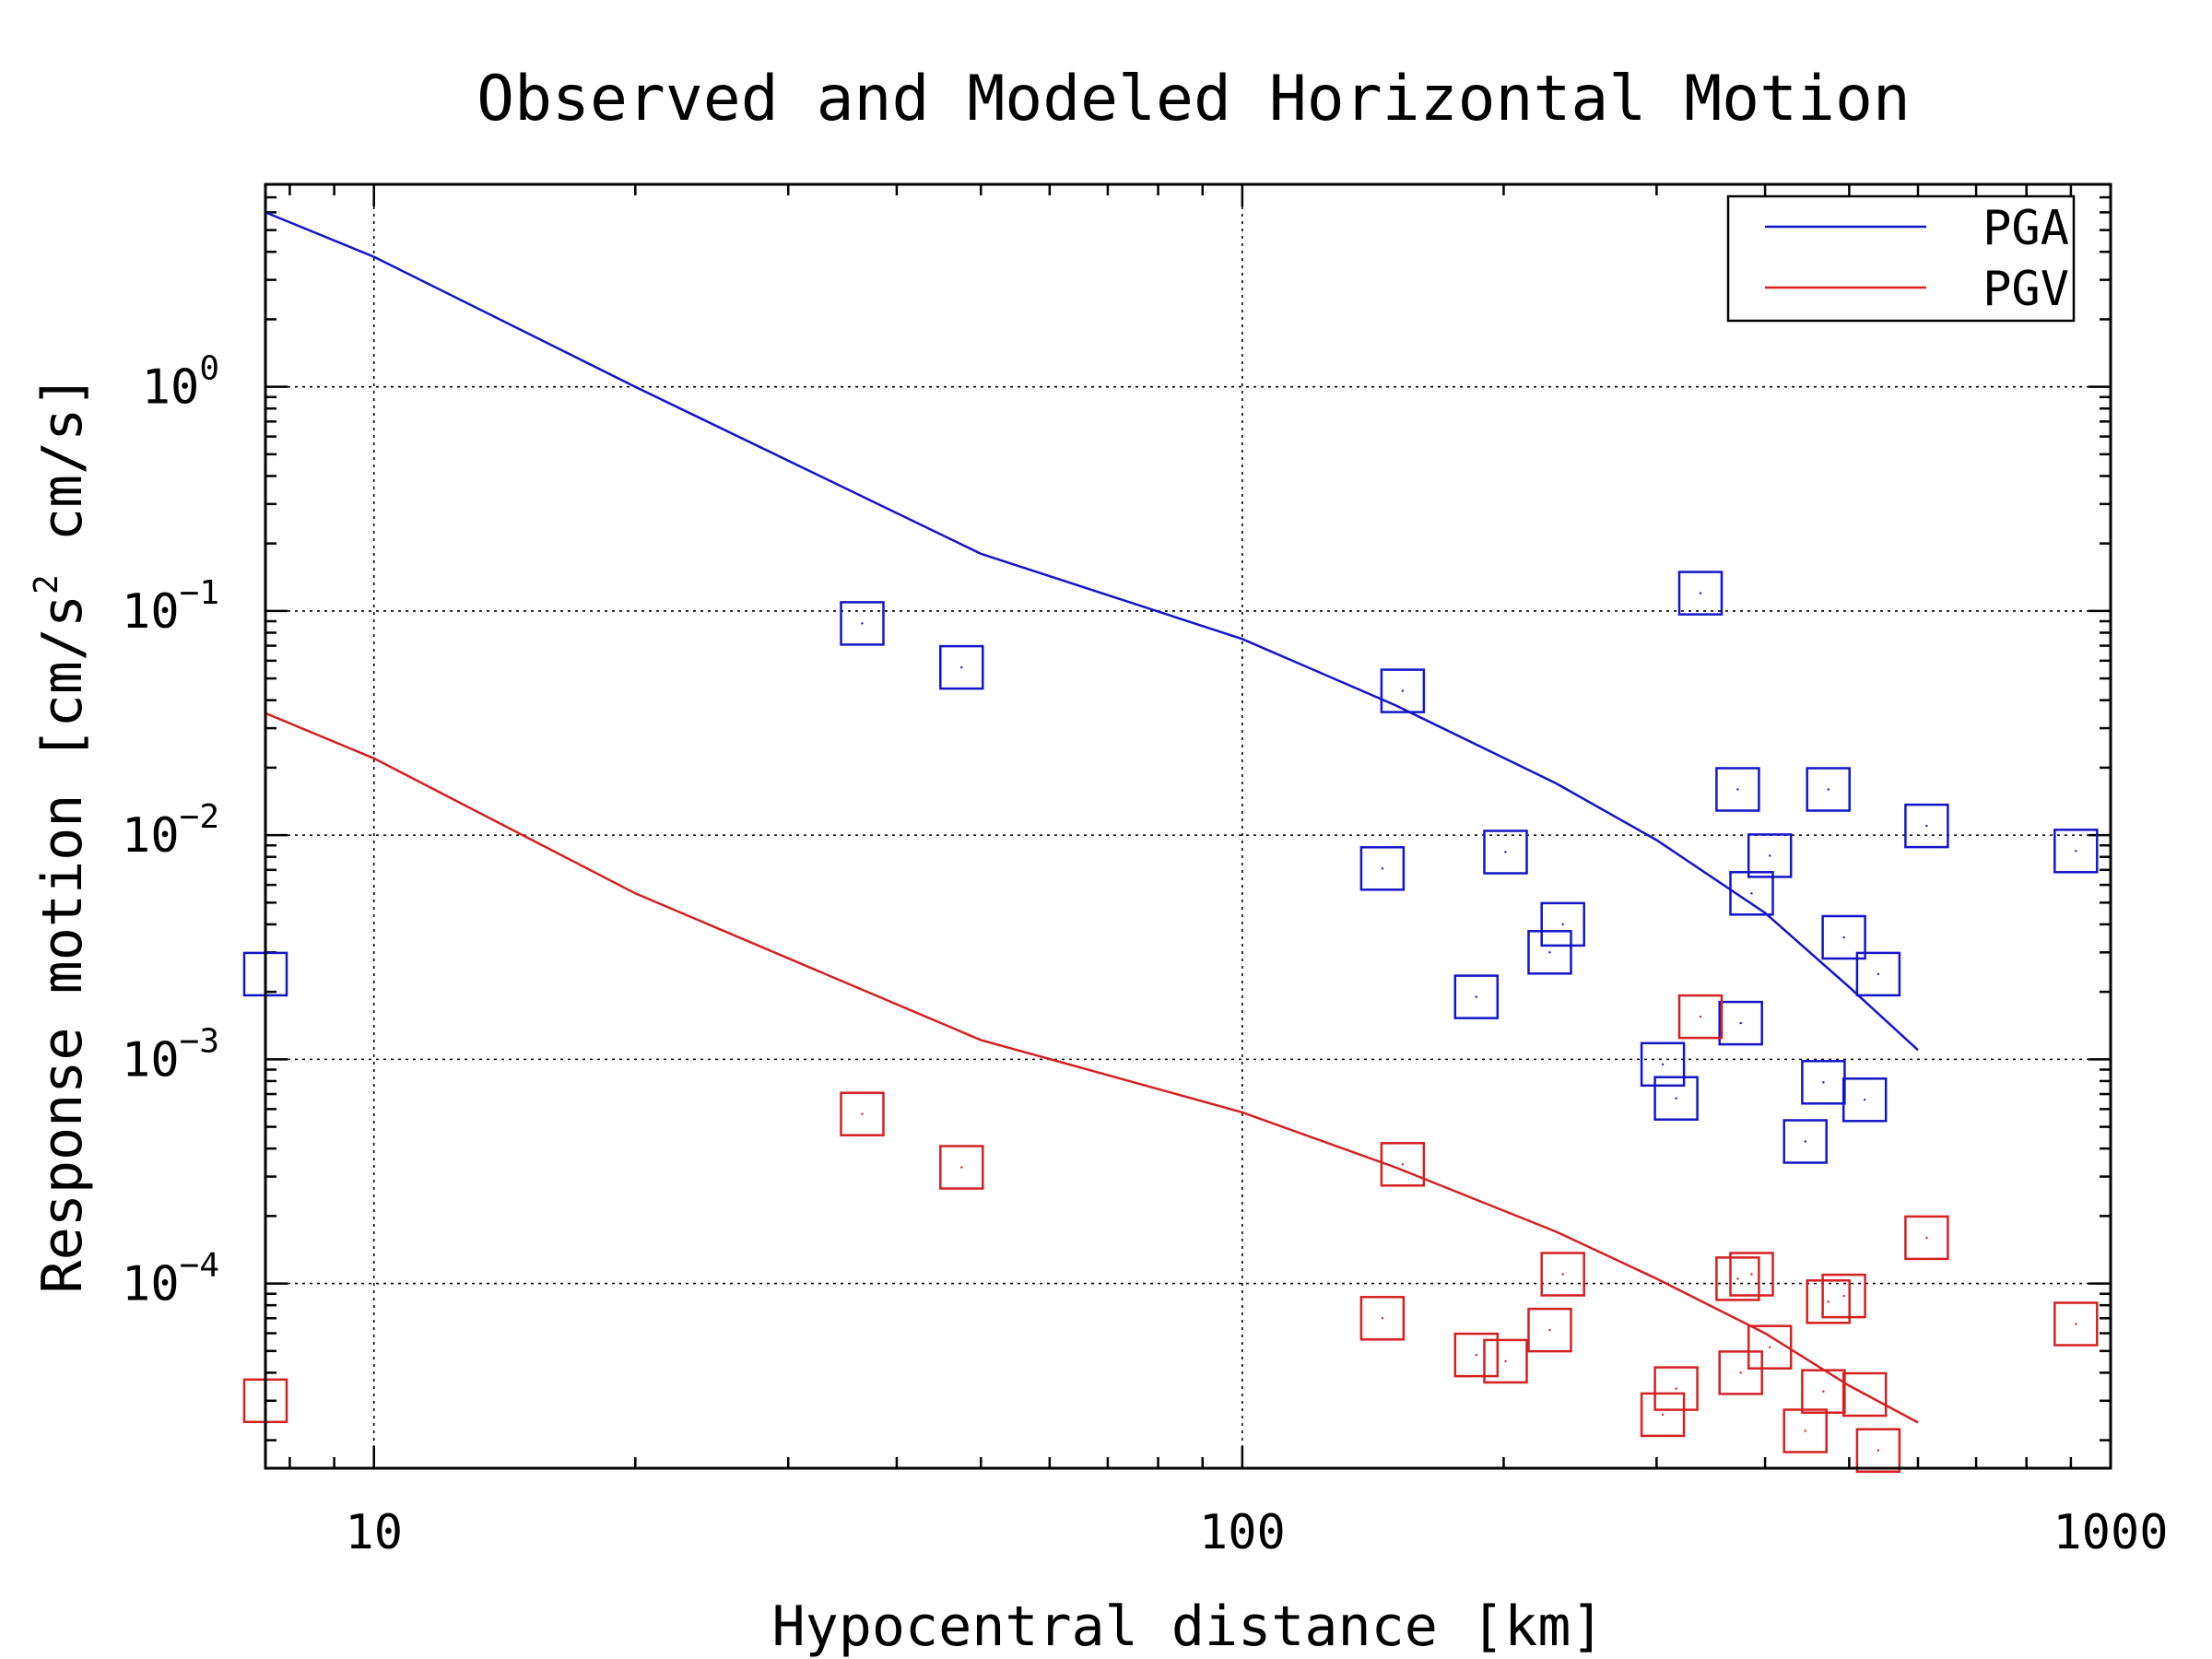 This screenshot has height=1659, width=2212. Describe the element at coordinates (170, 1279) in the screenshot. I see `y-tick-label: 10⁻⁴` at that location.